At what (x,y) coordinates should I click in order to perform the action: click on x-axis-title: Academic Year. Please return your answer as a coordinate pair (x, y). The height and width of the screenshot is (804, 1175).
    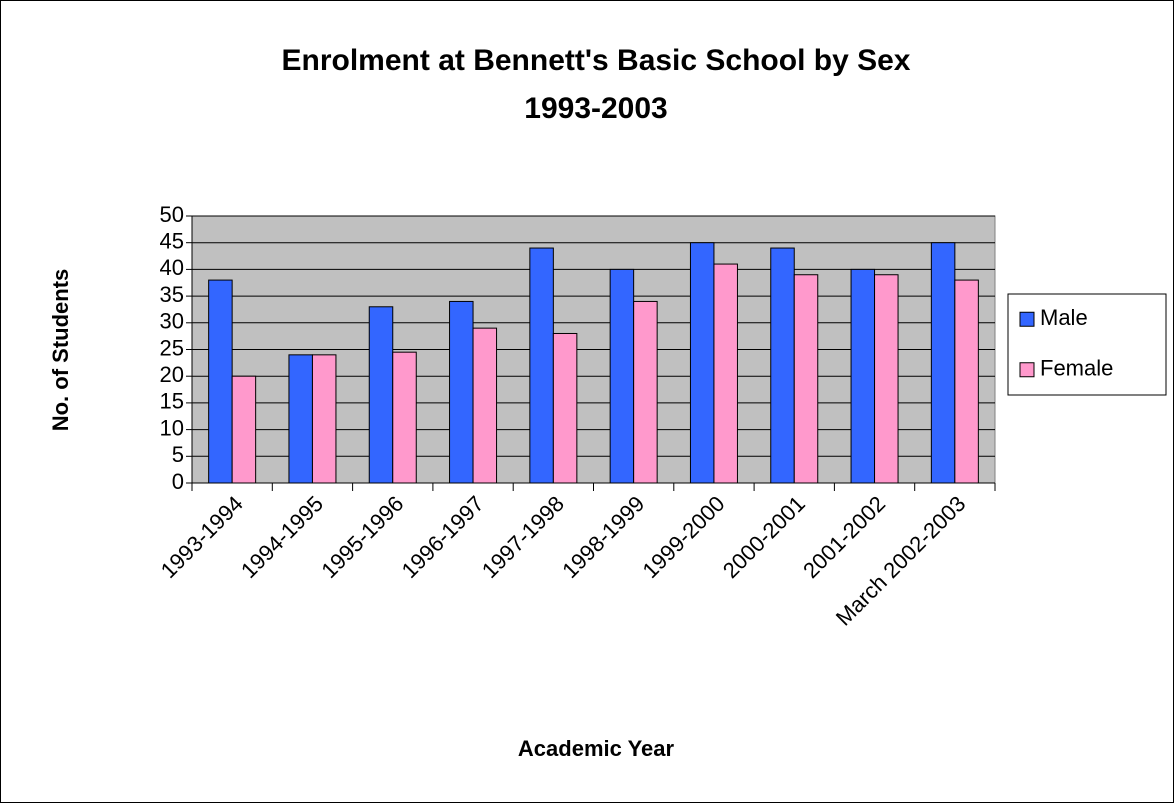
    Looking at the image, I should click on (596, 748).